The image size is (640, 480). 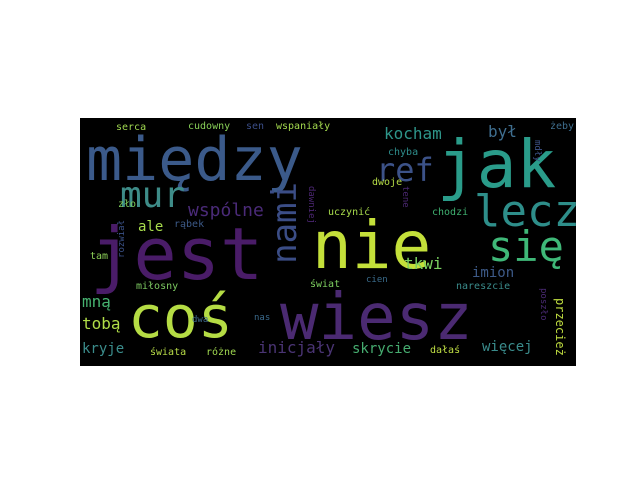 I want to click on word: rąbek, so click(x=189, y=224).